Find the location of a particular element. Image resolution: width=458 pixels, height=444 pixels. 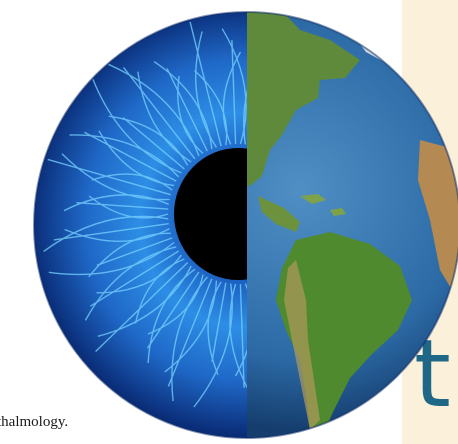

africa-edge-land is located at coordinates (438, 220).